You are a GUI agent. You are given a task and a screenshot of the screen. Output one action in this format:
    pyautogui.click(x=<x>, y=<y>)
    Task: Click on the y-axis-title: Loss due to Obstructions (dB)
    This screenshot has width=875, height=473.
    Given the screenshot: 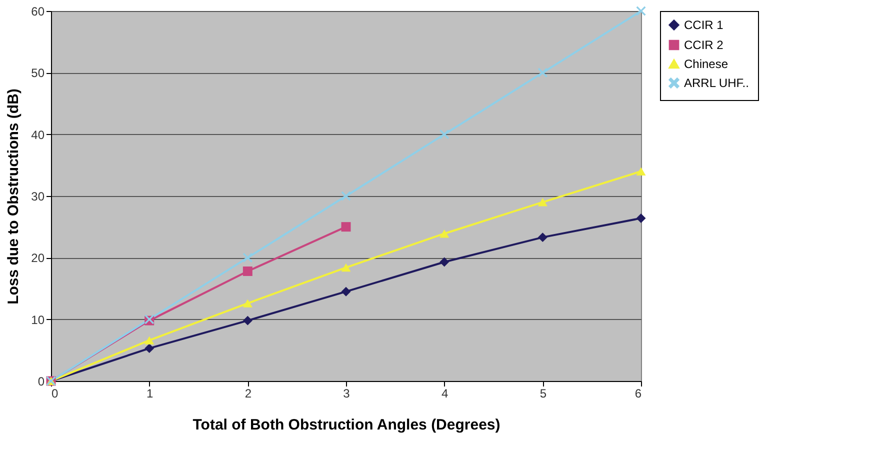 What is the action you would take?
    pyautogui.click(x=13, y=196)
    